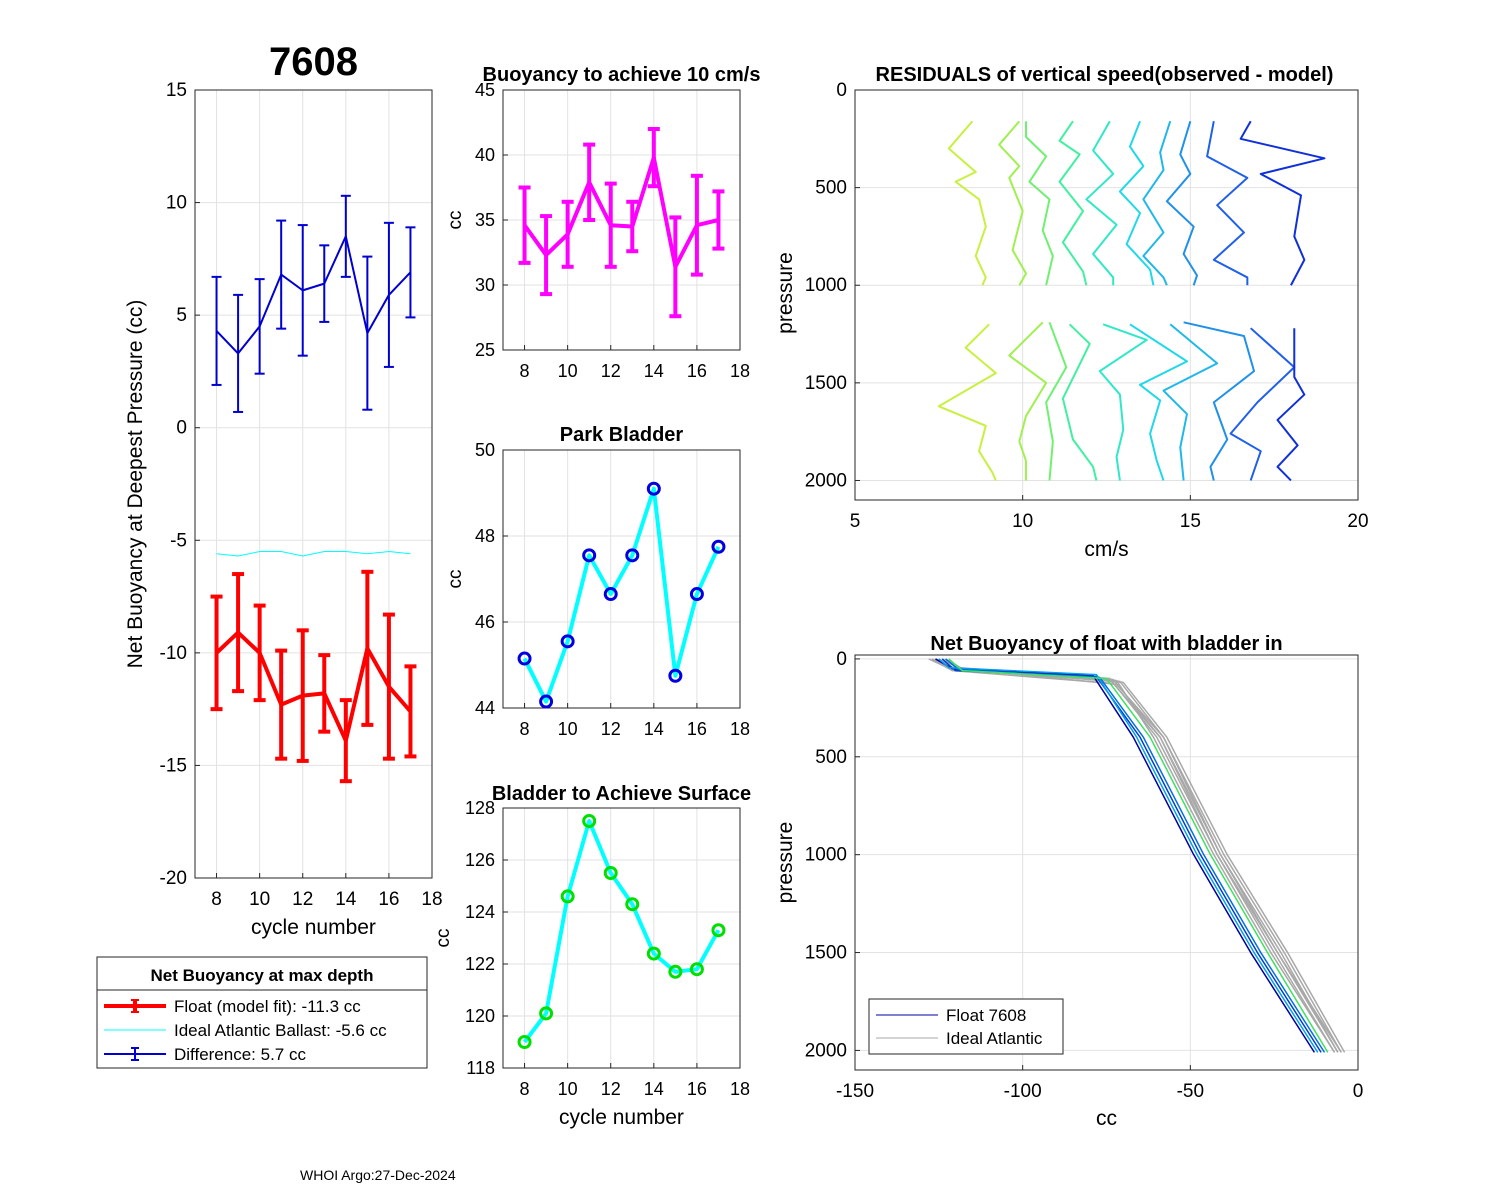 The image size is (1500, 1200). What do you see at coordinates (176, 203) in the screenshot?
I see `y-tick-label: 10` at bounding box center [176, 203].